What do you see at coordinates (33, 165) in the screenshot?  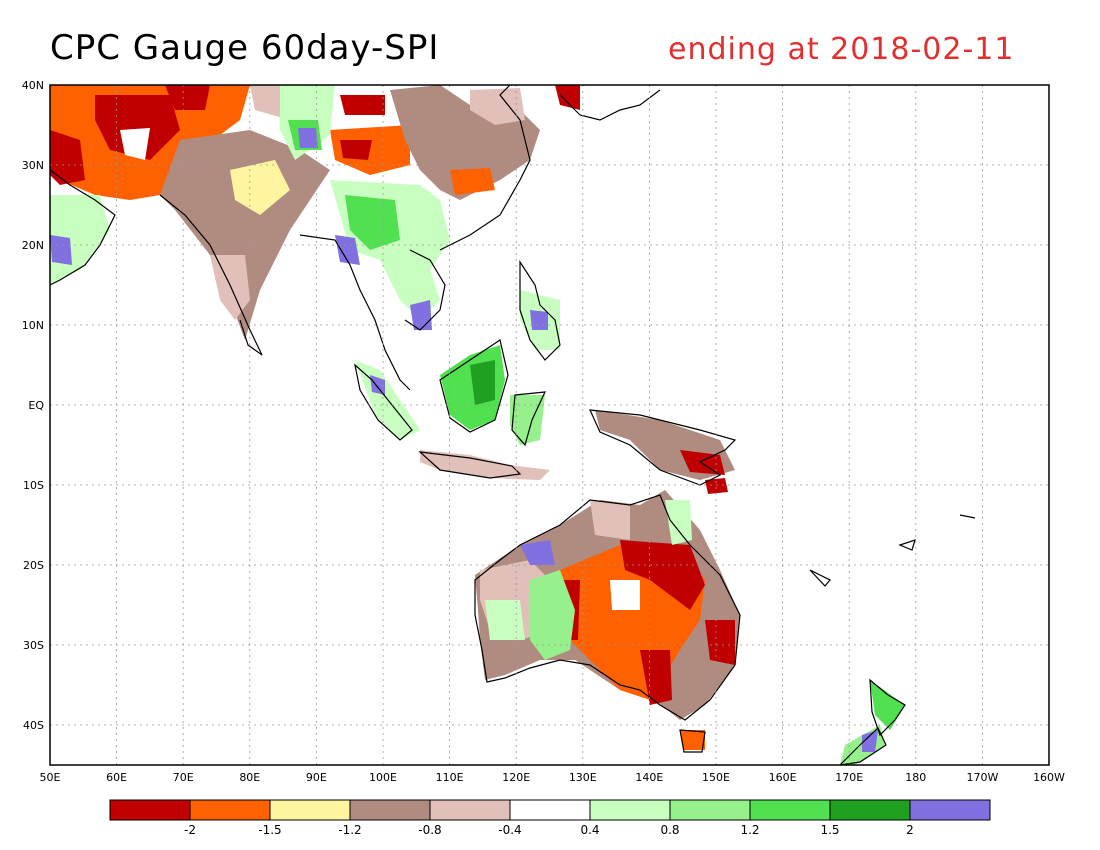 I see `lat-tick-label: 30N` at bounding box center [33, 165].